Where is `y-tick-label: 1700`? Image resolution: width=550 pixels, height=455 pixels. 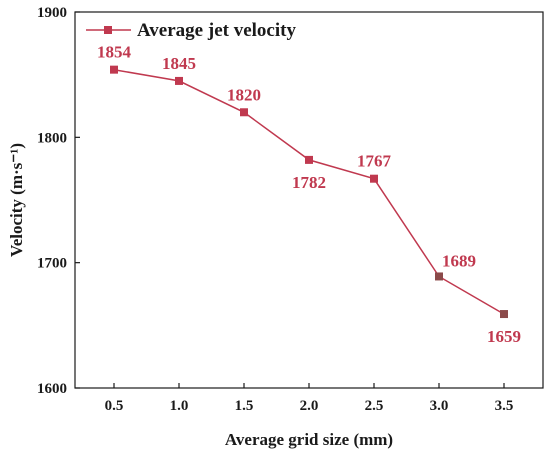
y-tick-label: 1700 is located at coordinates (52, 264).